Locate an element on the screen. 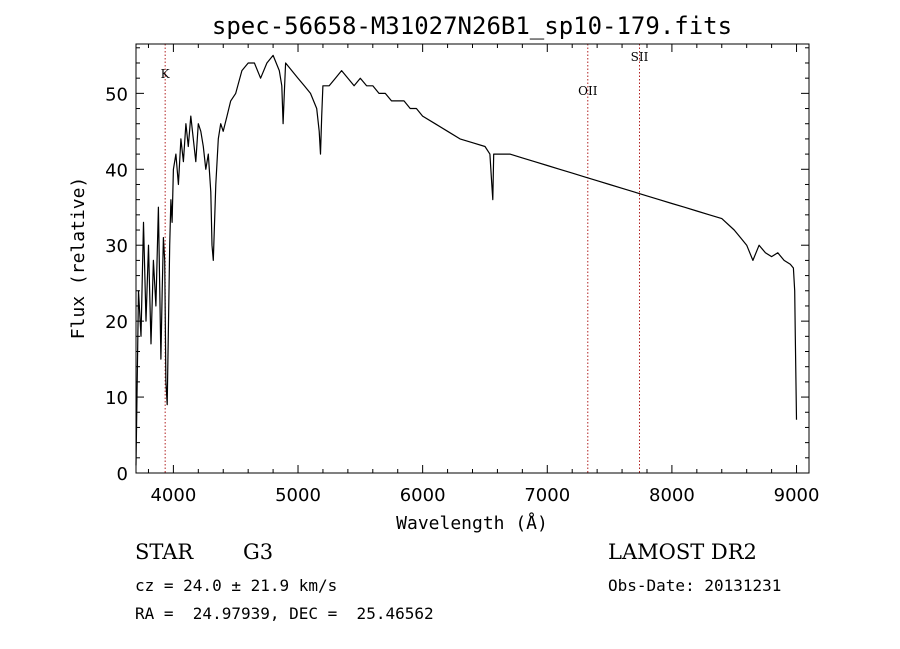  marker-label: OII is located at coordinates (588, 91).